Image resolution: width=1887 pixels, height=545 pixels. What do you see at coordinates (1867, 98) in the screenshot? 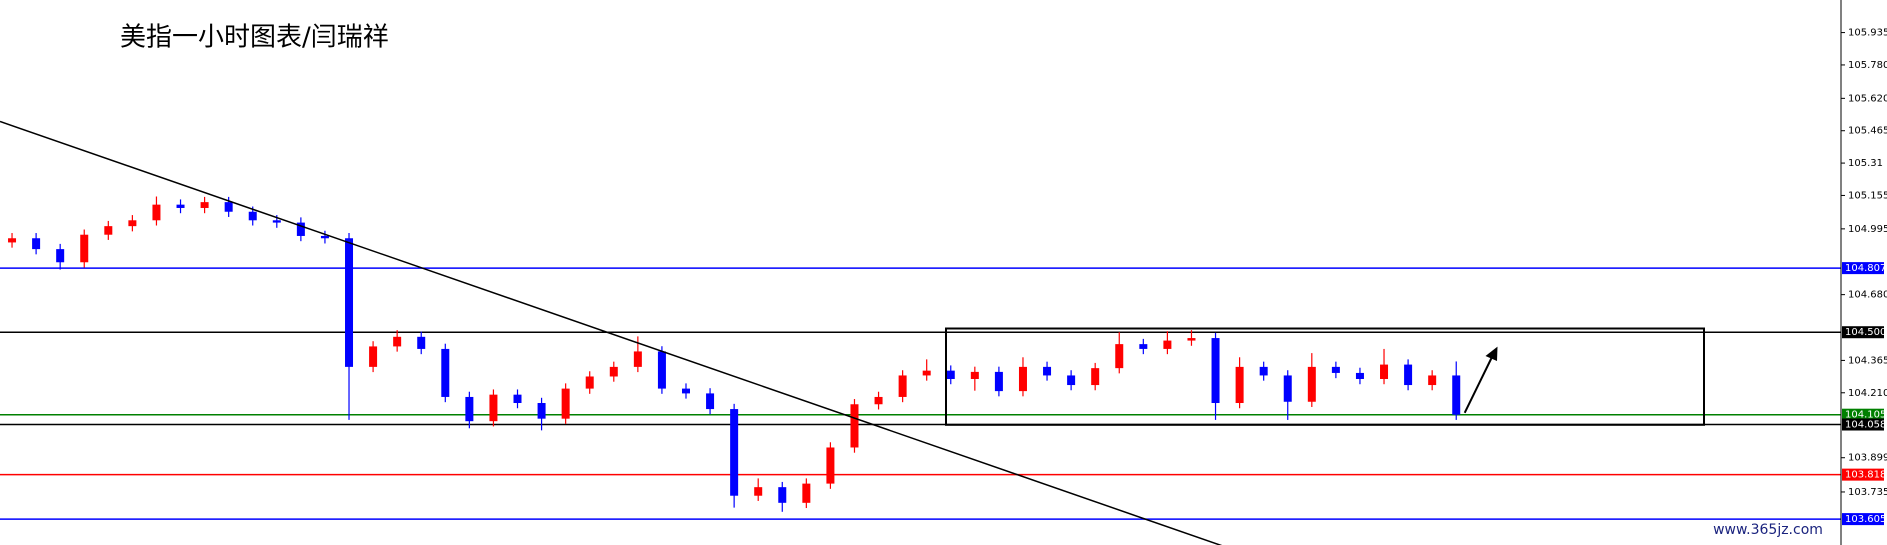
I see `y-tick-label: 105.620` at bounding box center [1867, 98].